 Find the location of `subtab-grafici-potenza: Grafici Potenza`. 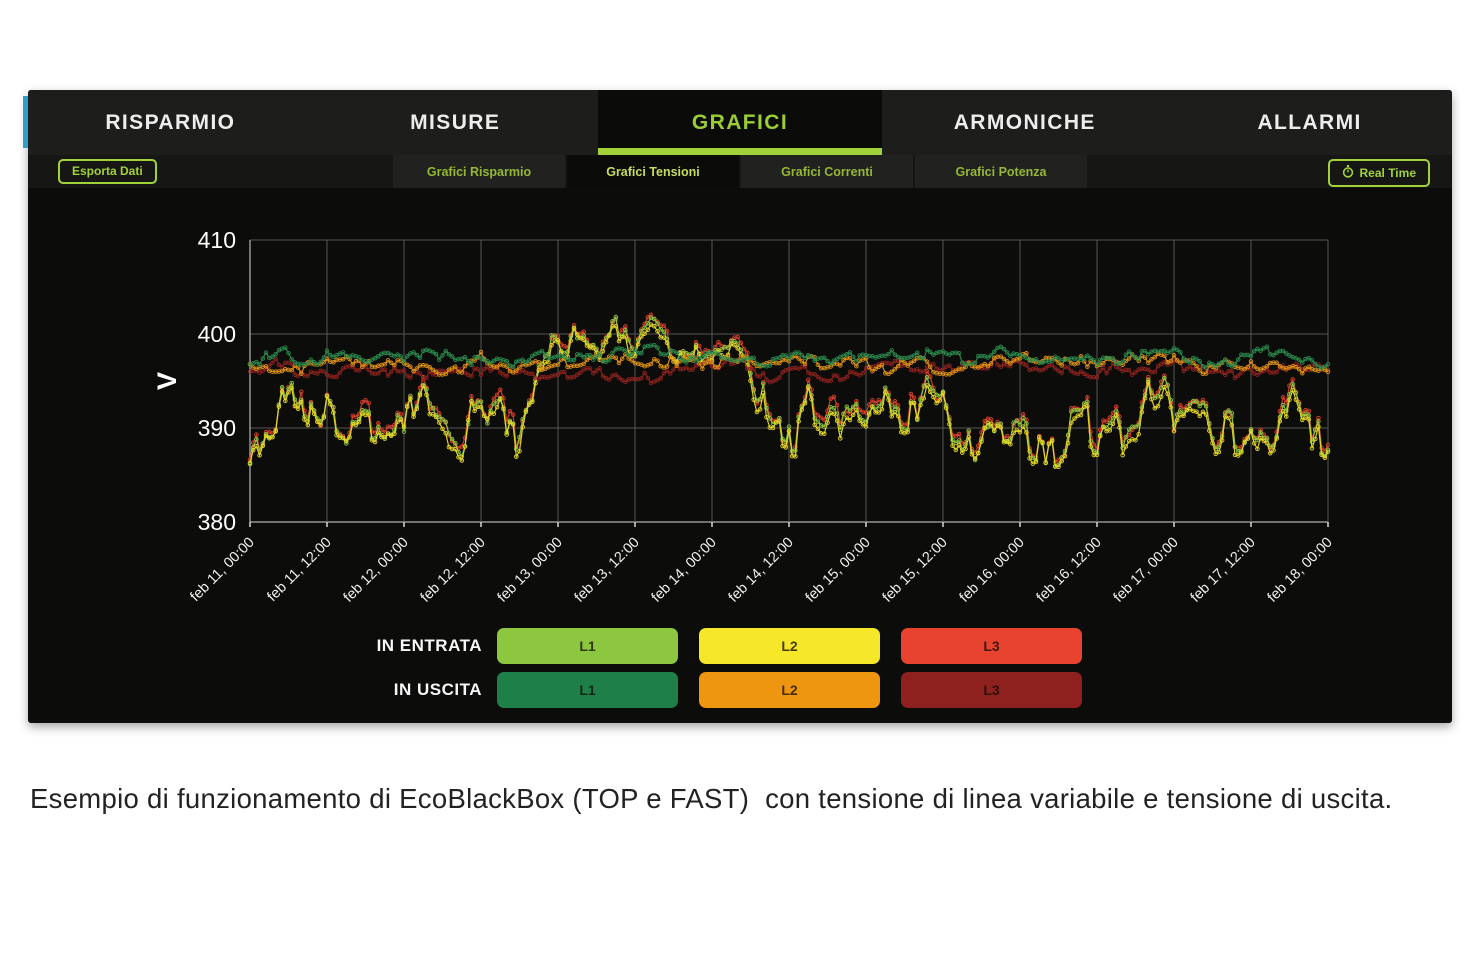

subtab-grafici-potenza: Grafici Potenza is located at coordinates (1001, 171).